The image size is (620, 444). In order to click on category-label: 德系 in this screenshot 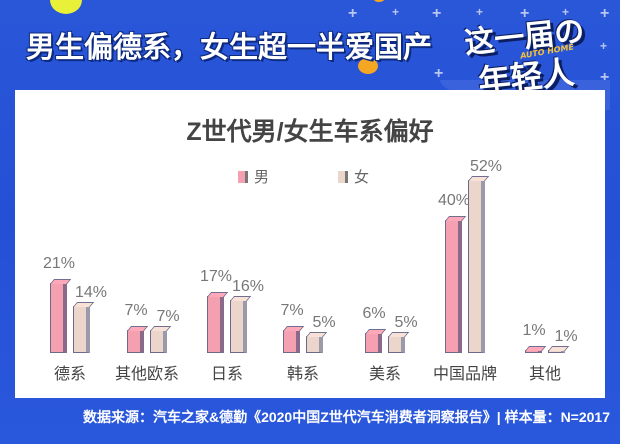, I will do `click(69, 374)`.